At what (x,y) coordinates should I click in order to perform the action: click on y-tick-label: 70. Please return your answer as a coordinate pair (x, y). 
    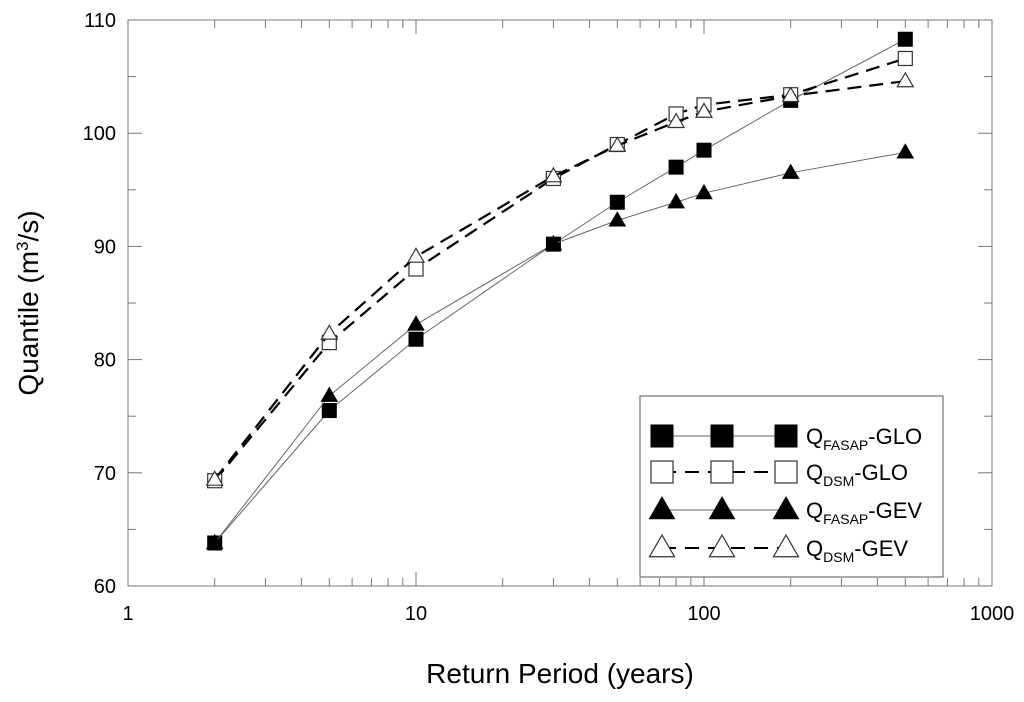
    Looking at the image, I should click on (105, 474).